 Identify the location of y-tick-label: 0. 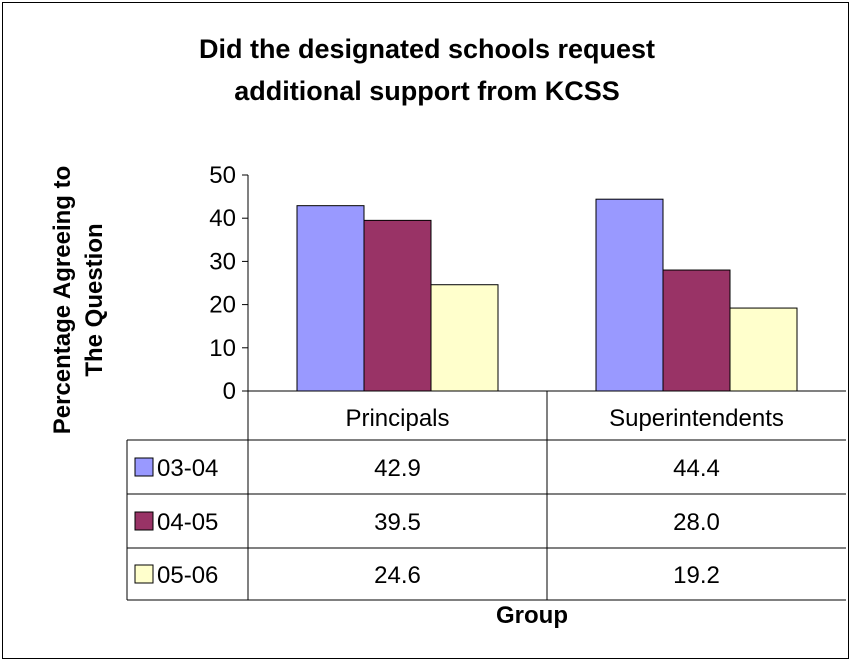
(229, 391).